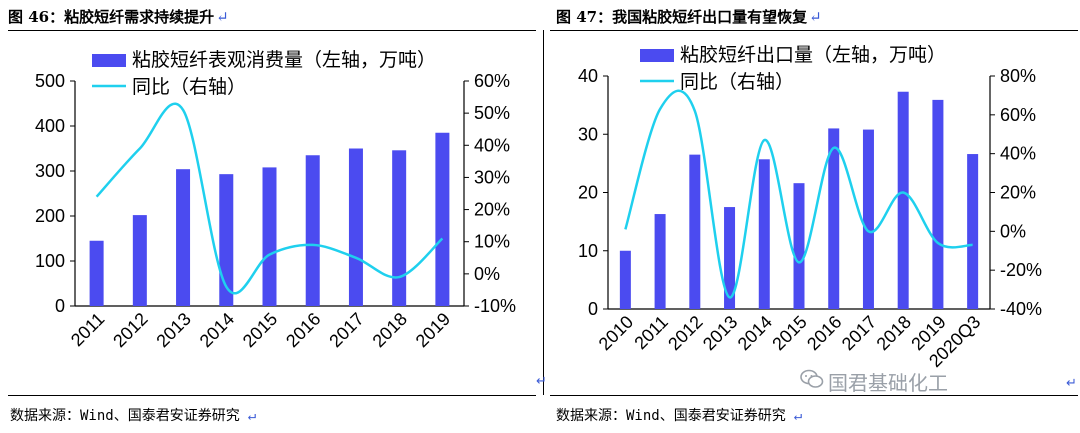 The height and width of the screenshot is (433, 1080). Describe the element at coordinates (492, 113) in the screenshot. I see `right-tick-label: 50%` at that location.